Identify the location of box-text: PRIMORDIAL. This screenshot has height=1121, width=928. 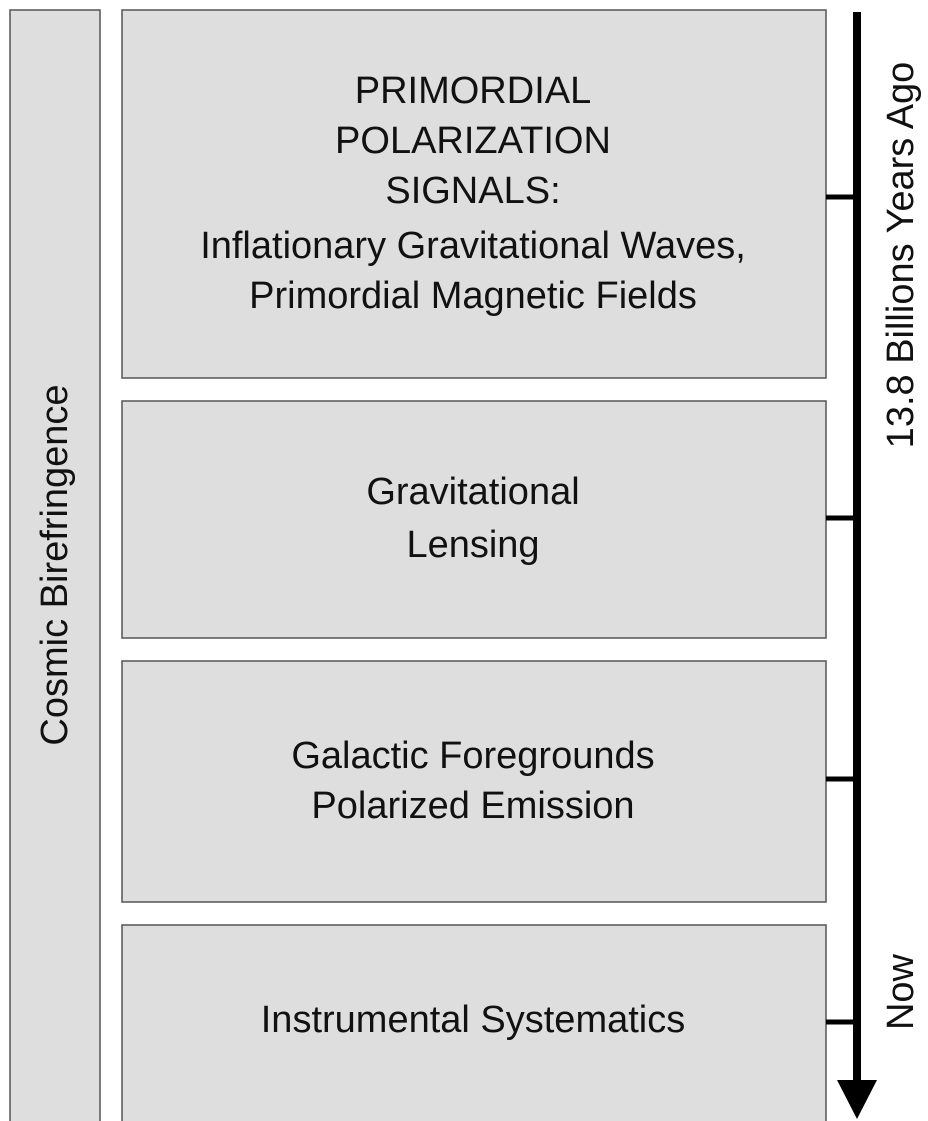
(473, 91).